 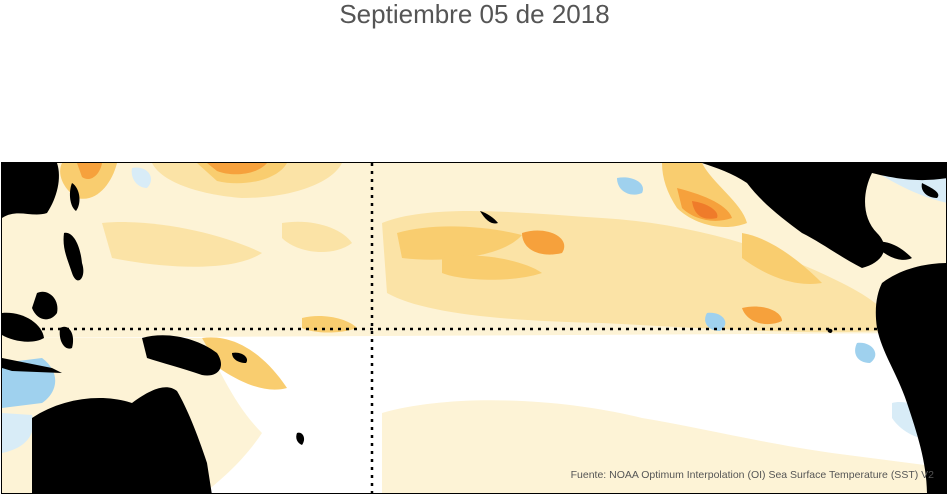 What do you see at coordinates (74, 197) in the screenshot?
I see `land-taiwan` at bounding box center [74, 197].